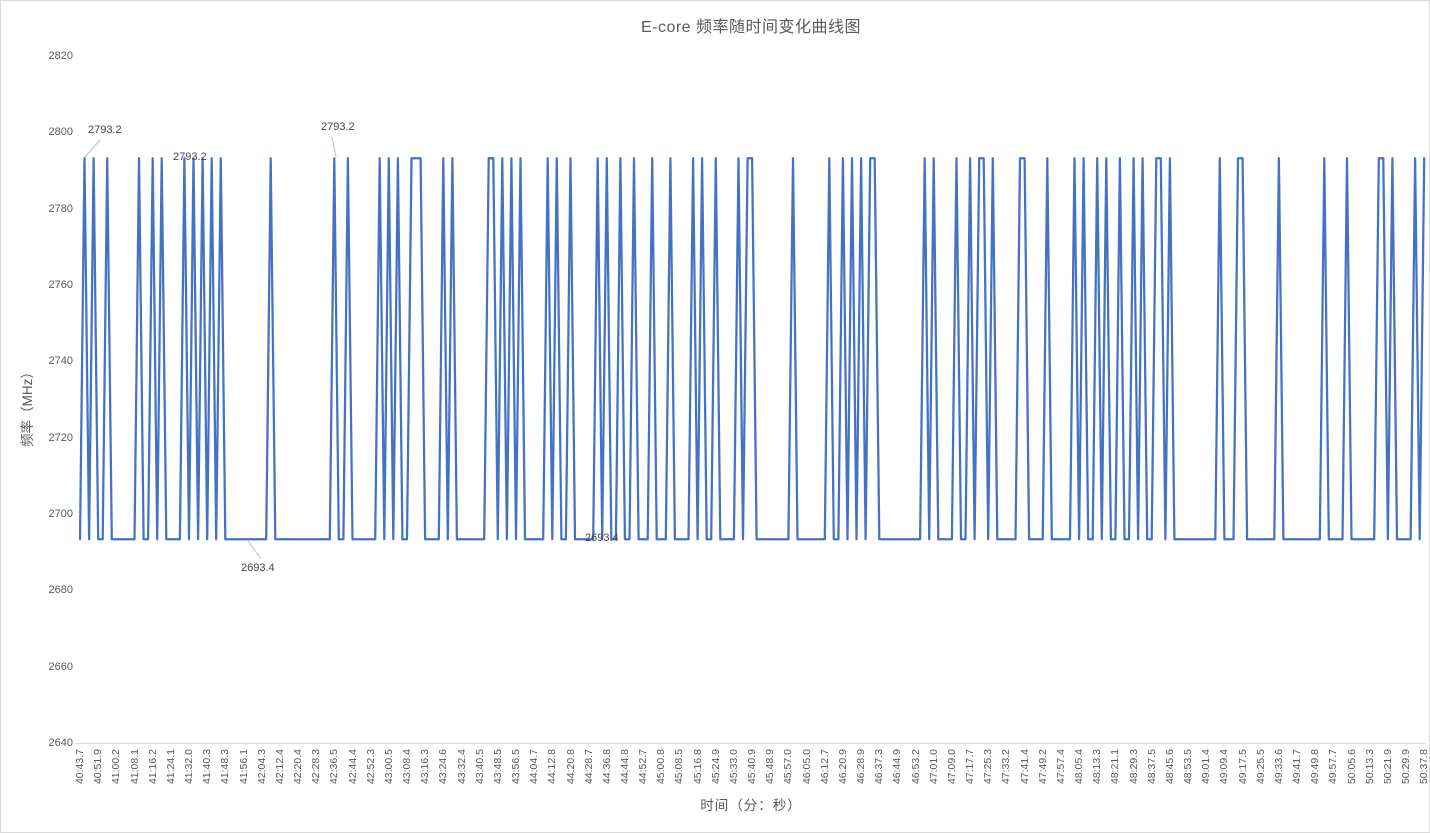 This screenshot has width=1430, height=833. Describe the element at coordinates (388, 767) in the screenshot. I see `x-tick-label: 43:00.5` at that location.